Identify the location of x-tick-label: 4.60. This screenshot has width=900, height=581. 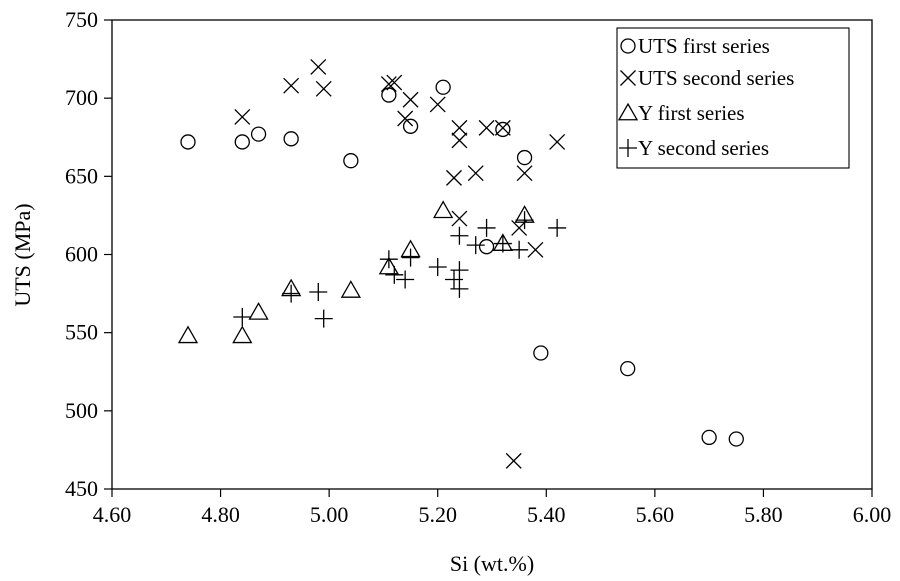
(112, 514).